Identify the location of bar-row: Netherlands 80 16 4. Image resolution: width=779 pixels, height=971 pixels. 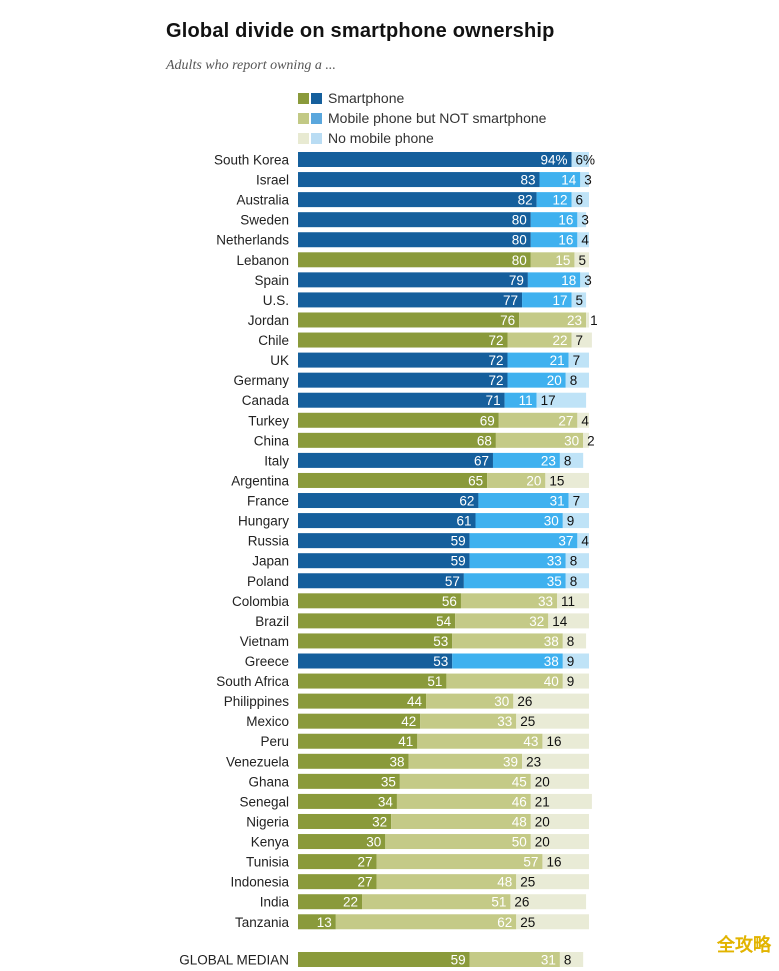
(402, 240).